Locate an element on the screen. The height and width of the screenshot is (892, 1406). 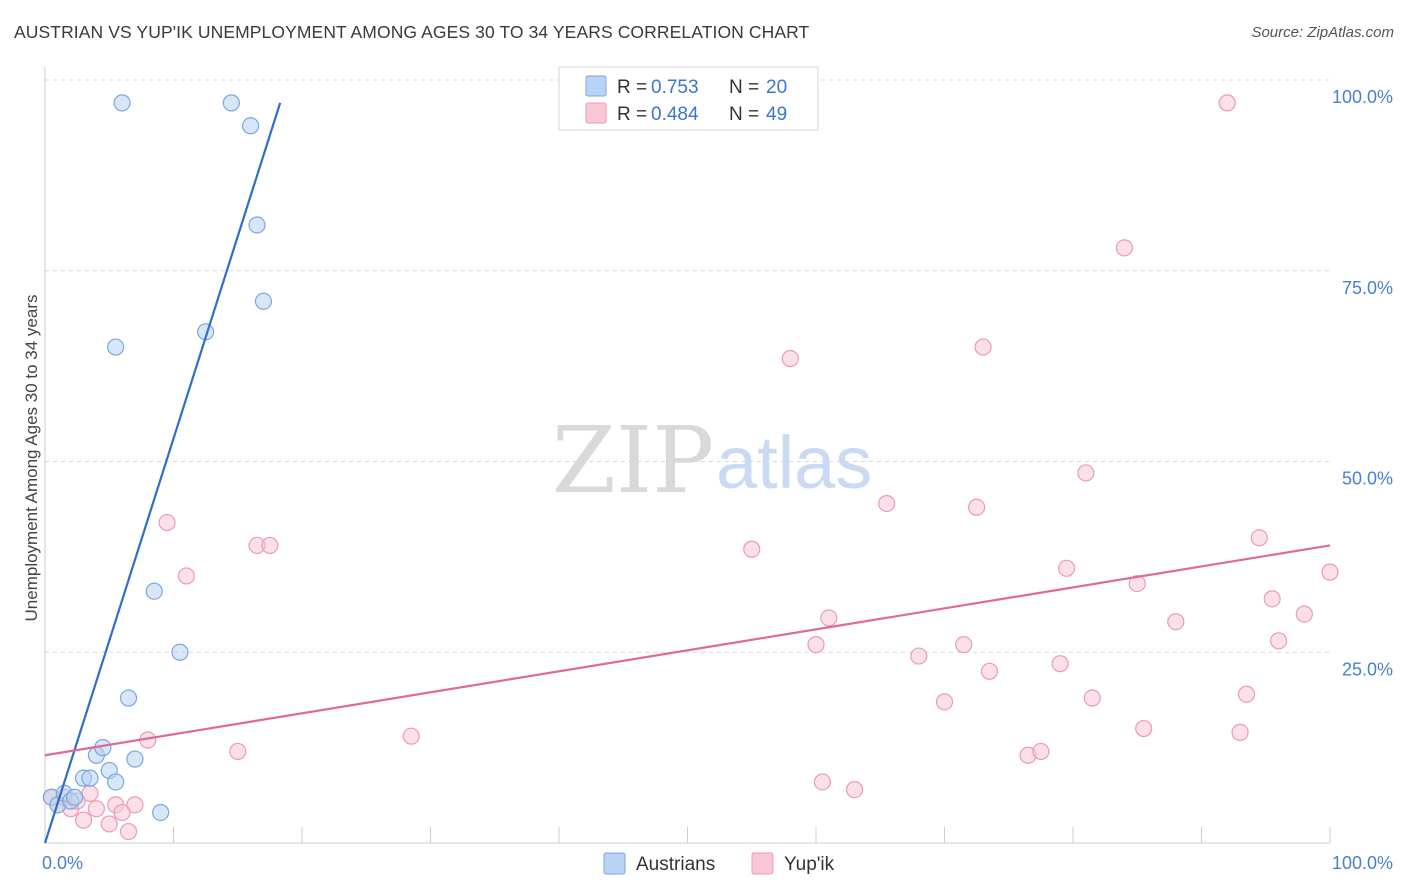
yupik-series-swatch is located at coordinates (762, 863).